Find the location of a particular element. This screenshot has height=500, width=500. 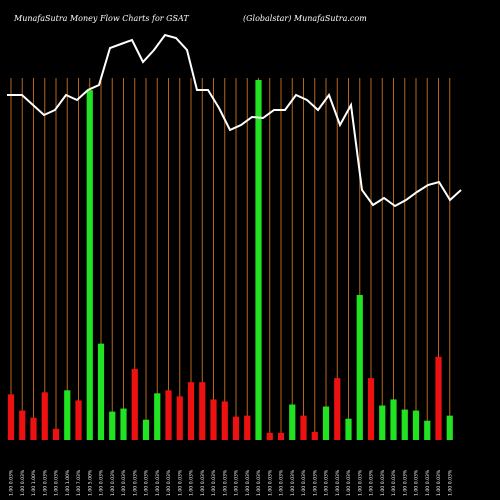

chart-title: MunafaSutra Money Flow Charts for GSAT is located at coordinates (101, 18).